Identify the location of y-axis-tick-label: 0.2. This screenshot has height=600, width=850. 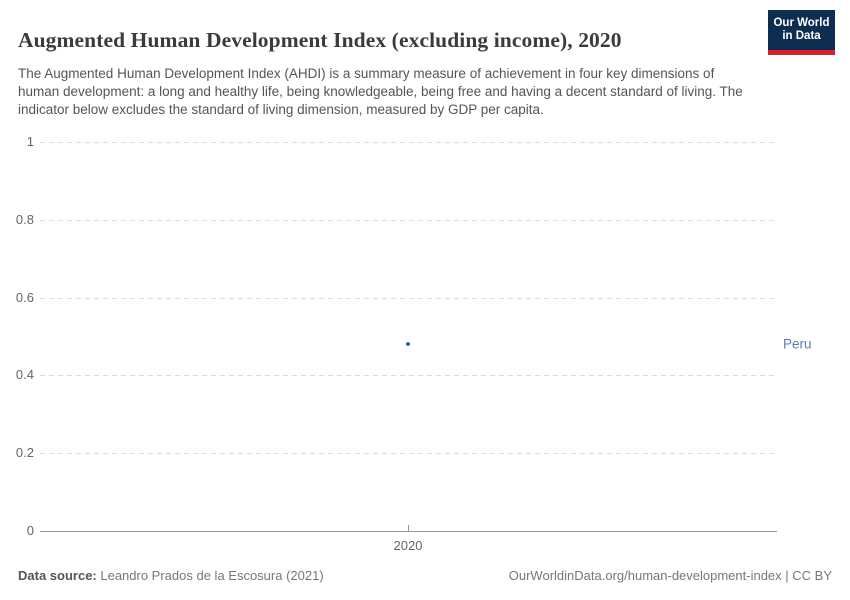
(24, 453).